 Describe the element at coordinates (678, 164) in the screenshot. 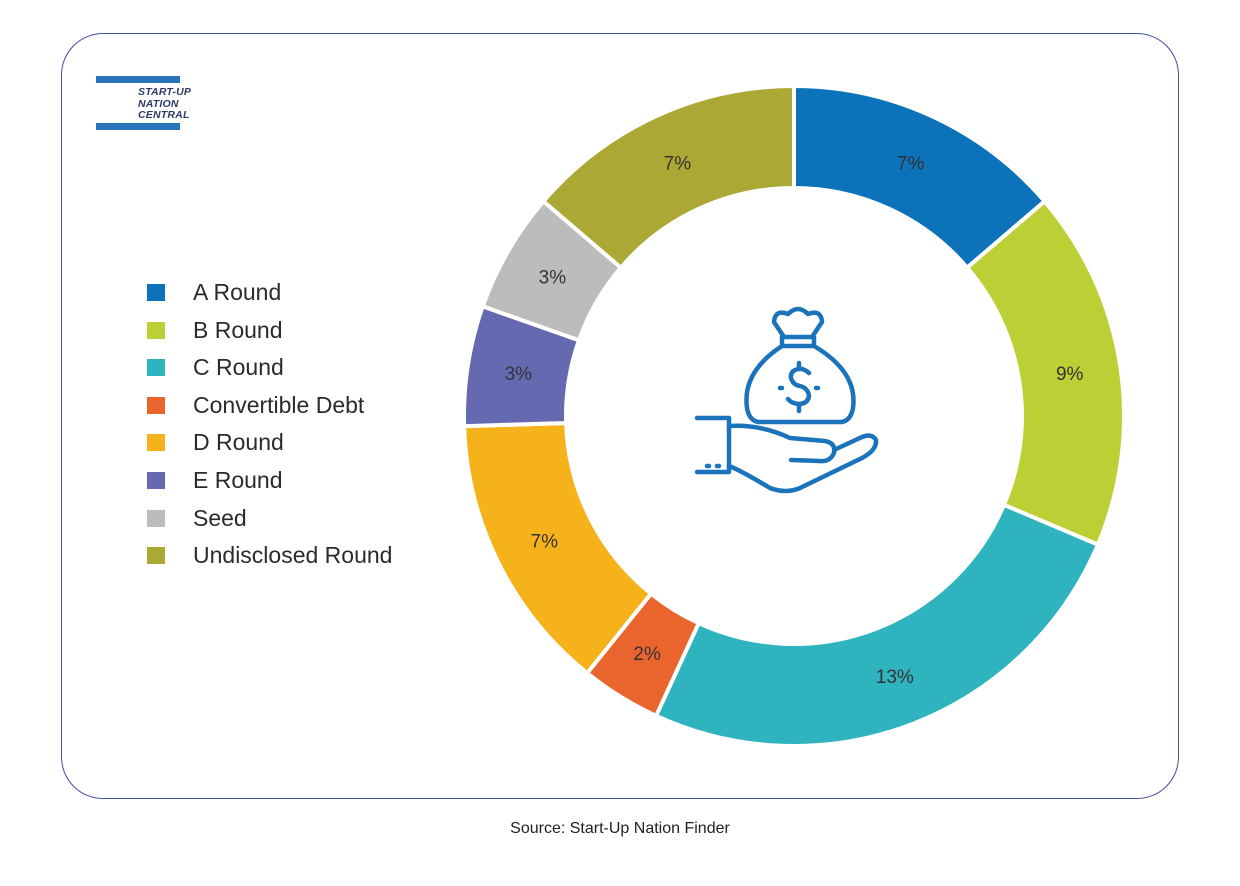

I see `slice-label-undisclosed-round: 7%` at that location.